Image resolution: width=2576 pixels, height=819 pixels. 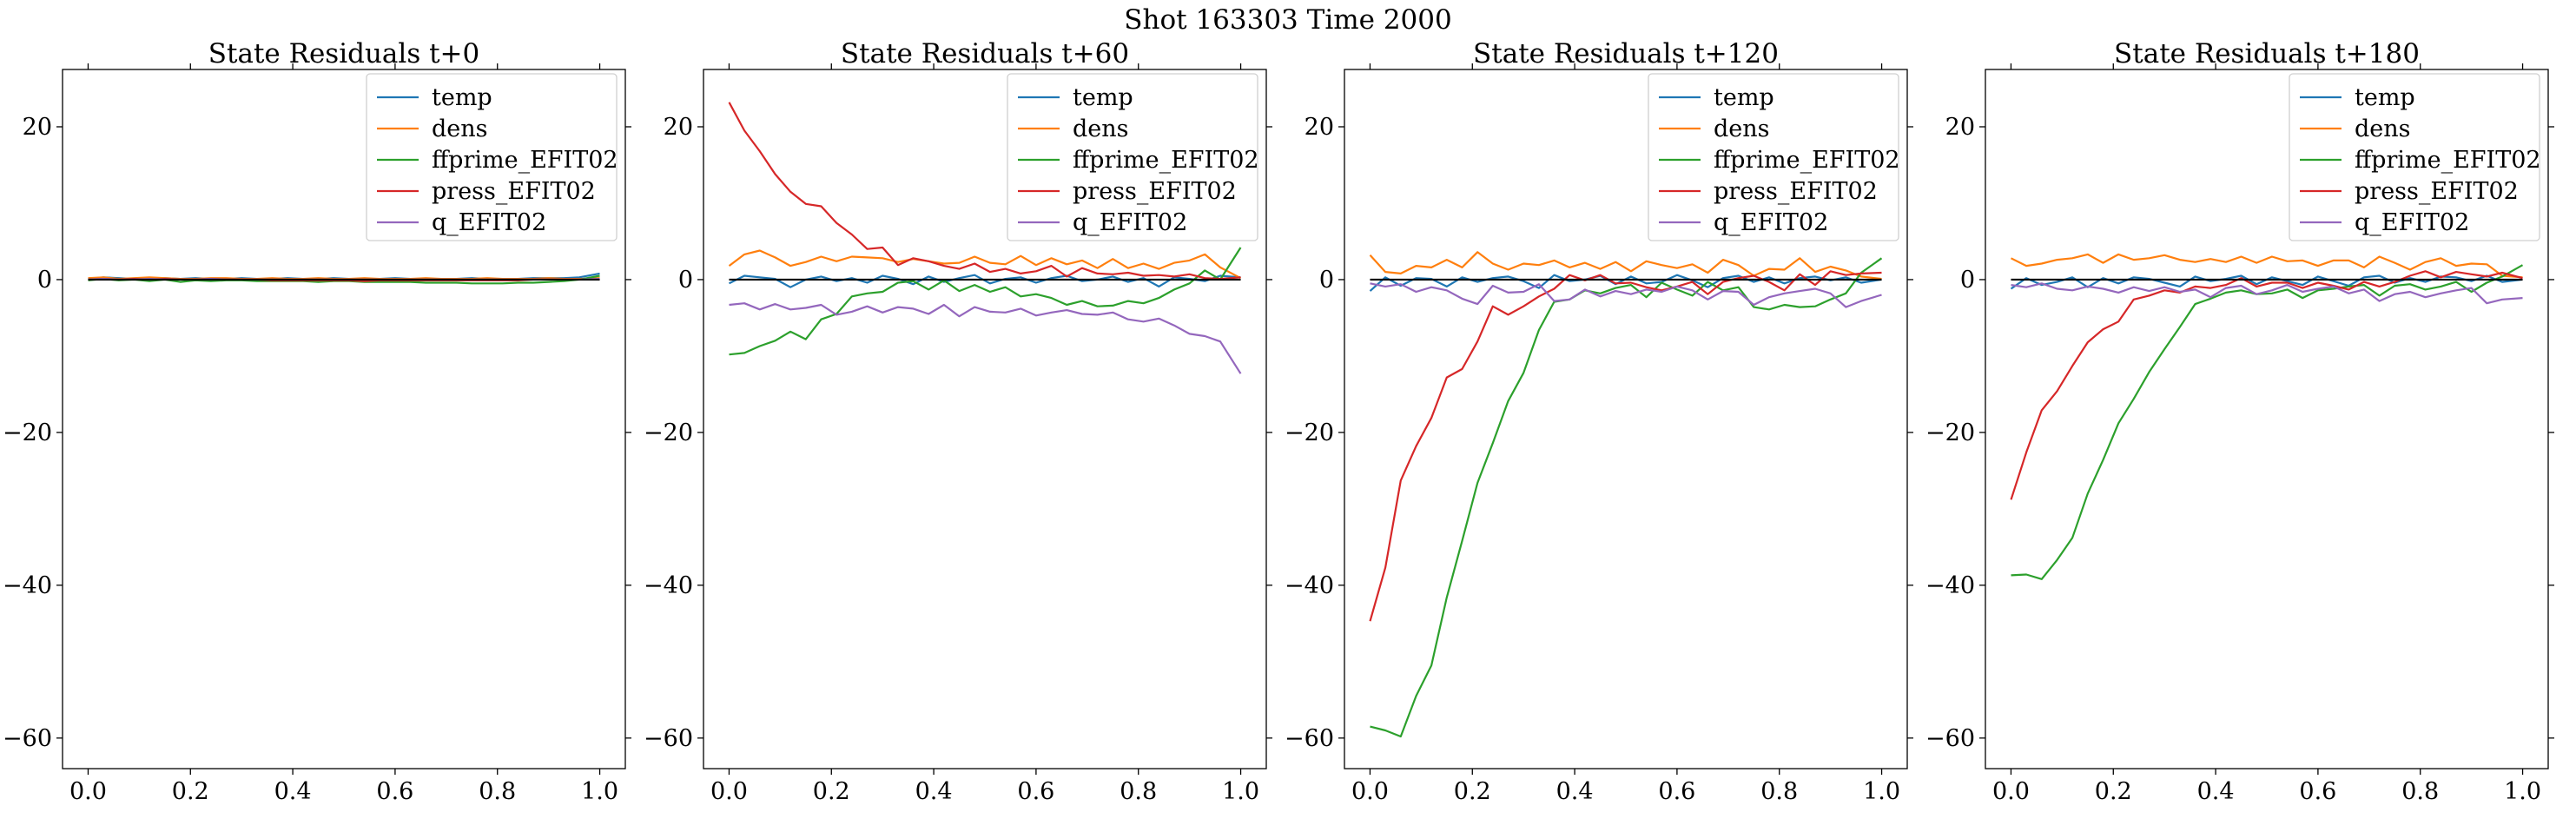 I want to click on series-line-temp, so click(x=985, y=281).